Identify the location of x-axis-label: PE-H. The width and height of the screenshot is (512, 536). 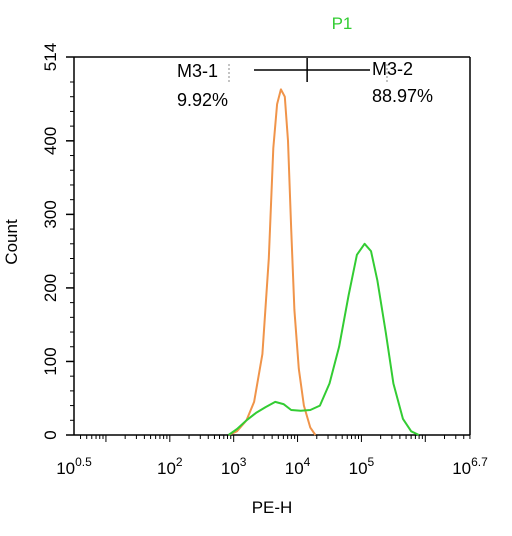
(272, 507).